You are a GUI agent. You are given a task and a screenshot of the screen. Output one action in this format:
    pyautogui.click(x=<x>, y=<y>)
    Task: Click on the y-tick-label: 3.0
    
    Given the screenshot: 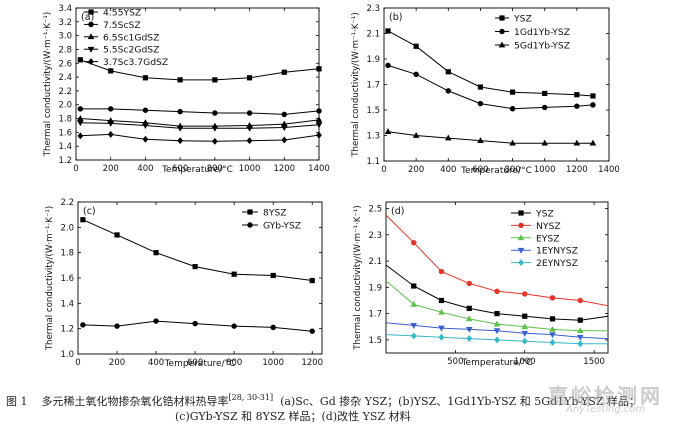 What is the action you would take?
    pyautogui.click(x=65, y=37)
    